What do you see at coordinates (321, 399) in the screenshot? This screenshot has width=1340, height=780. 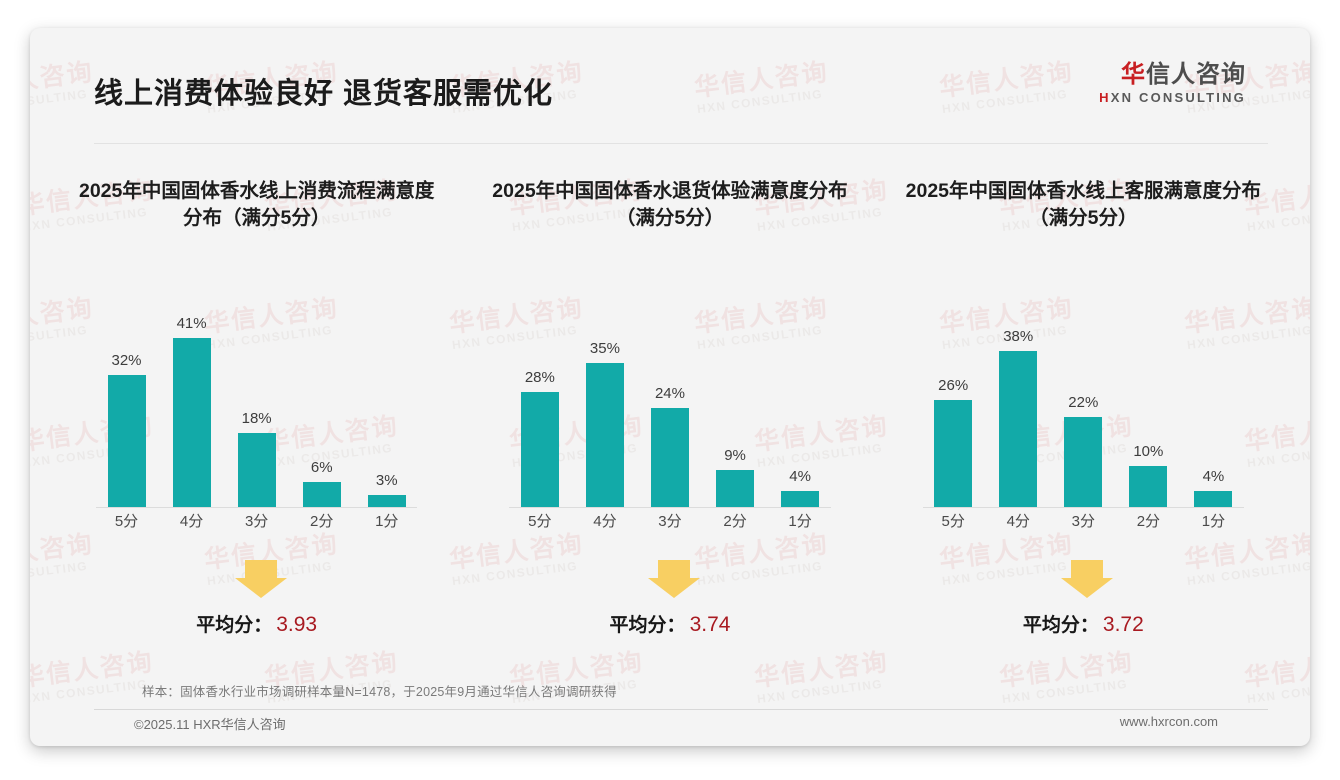 I see `bar-column: 6%` at bounding box center [321, 399].